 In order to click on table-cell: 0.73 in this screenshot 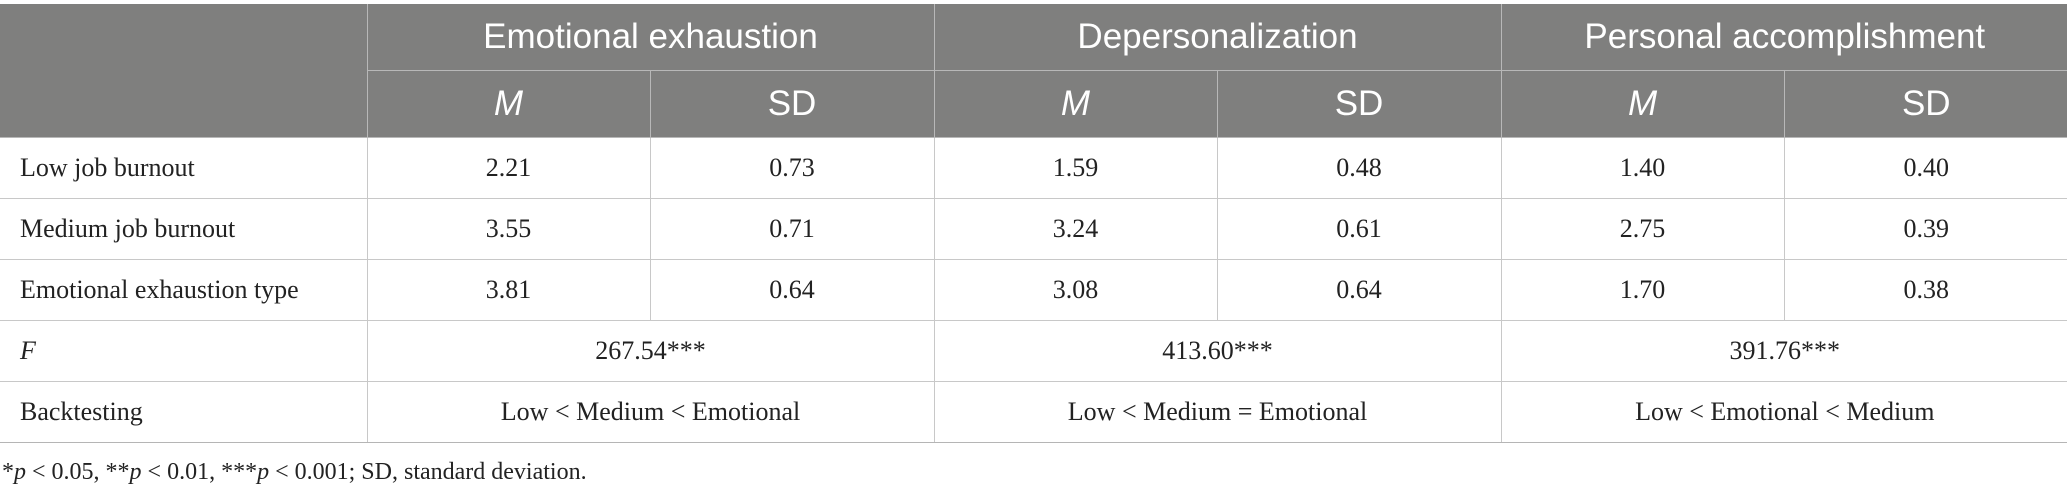, I will do `click(792, 168)`.